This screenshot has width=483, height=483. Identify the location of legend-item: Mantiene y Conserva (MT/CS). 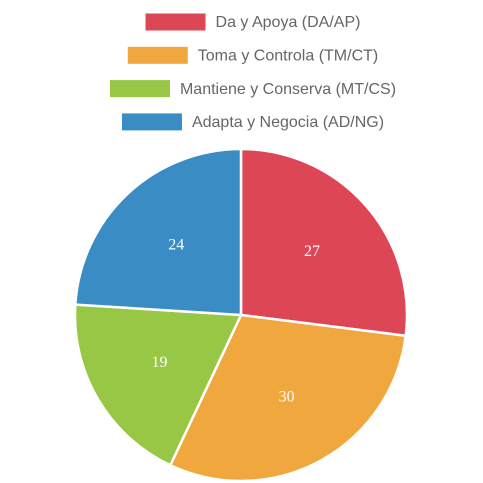
(252, 89).